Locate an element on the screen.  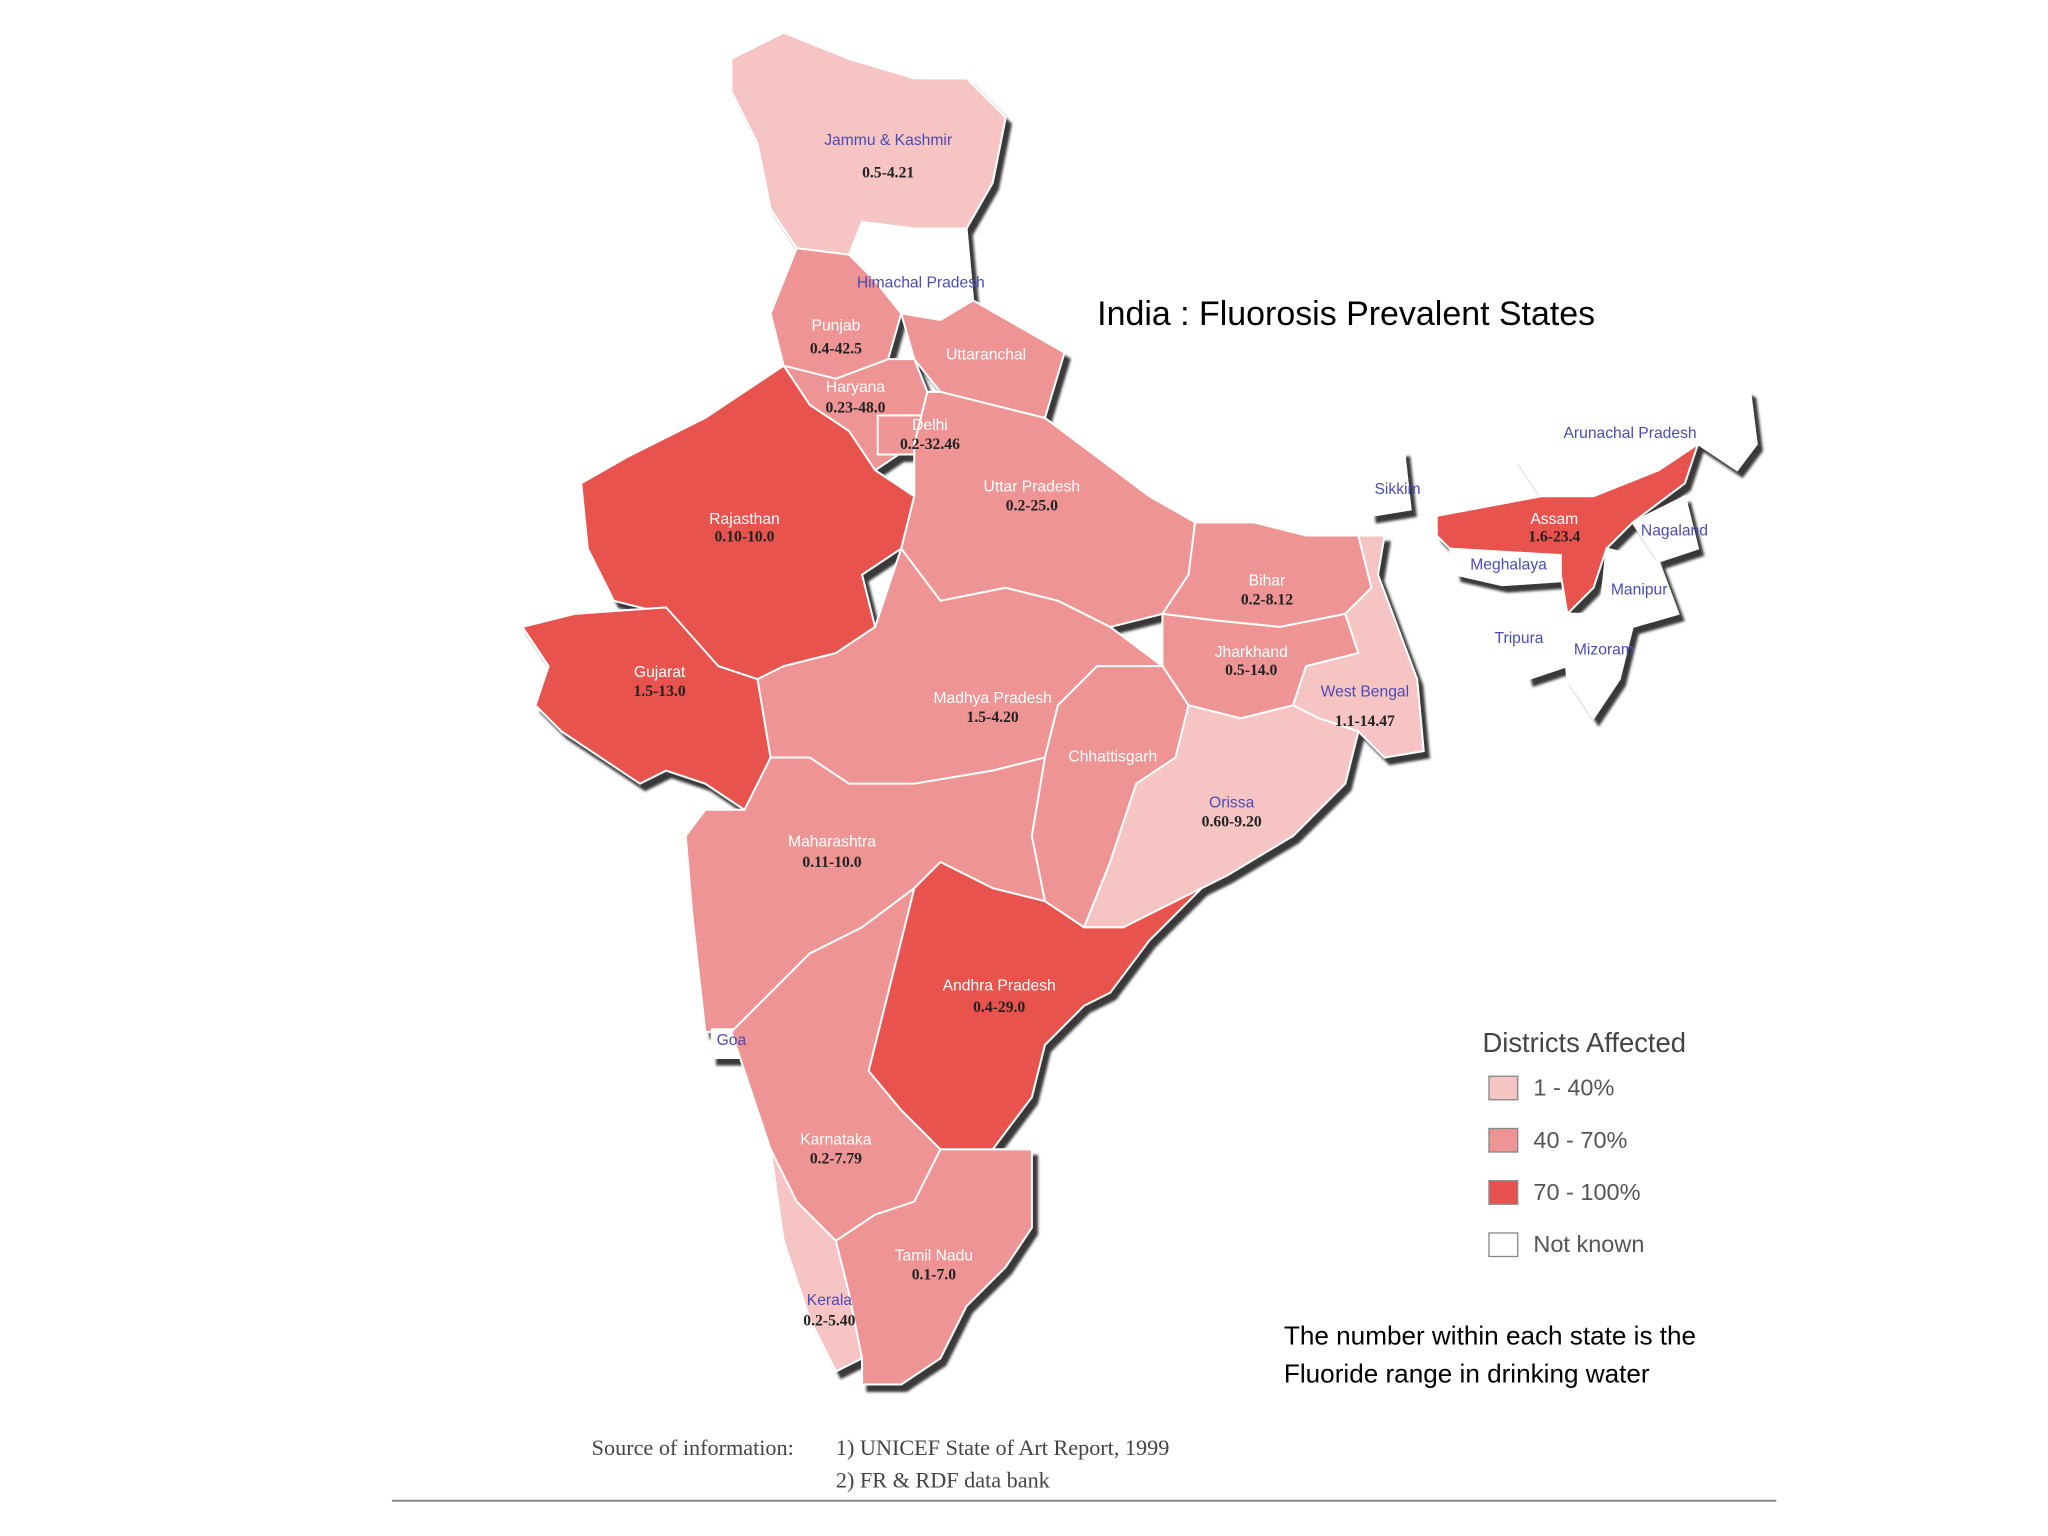
state-range: 0.11-10.0 is located at coordinates (831, 862).